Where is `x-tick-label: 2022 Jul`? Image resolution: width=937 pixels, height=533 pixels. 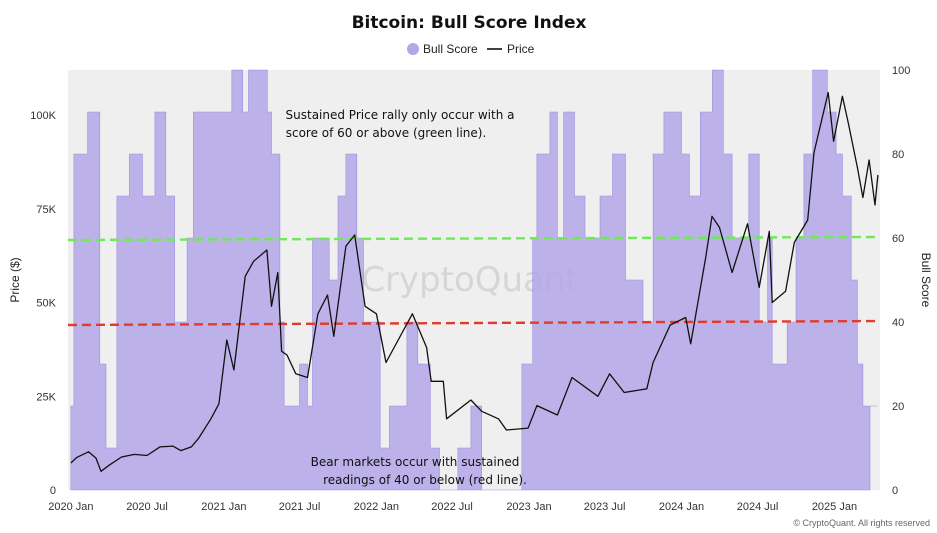 x-tick-label: 2022 Jul is located at coordinates (452, 507).